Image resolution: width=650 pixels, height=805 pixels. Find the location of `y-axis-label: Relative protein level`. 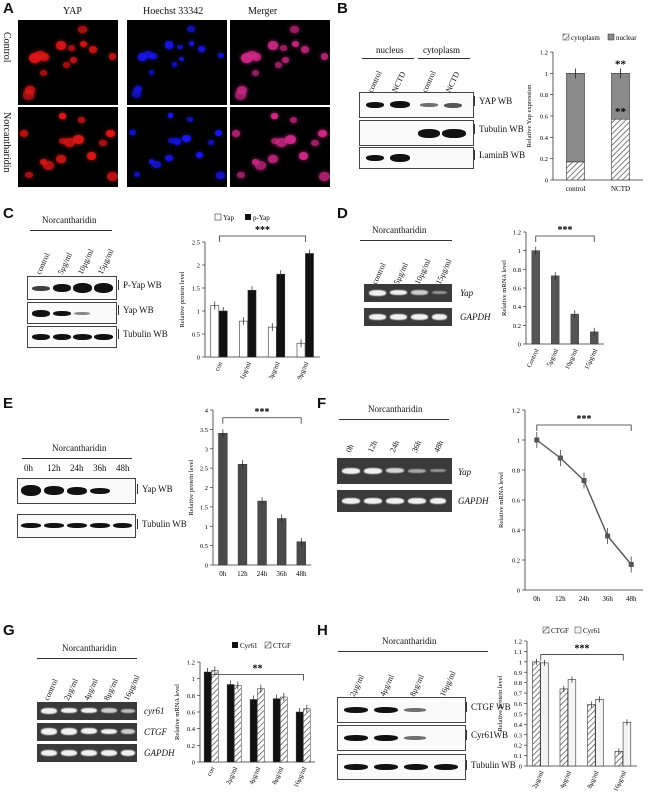

y-axis-label: Relative protein level is located at coordinates (182, 299).